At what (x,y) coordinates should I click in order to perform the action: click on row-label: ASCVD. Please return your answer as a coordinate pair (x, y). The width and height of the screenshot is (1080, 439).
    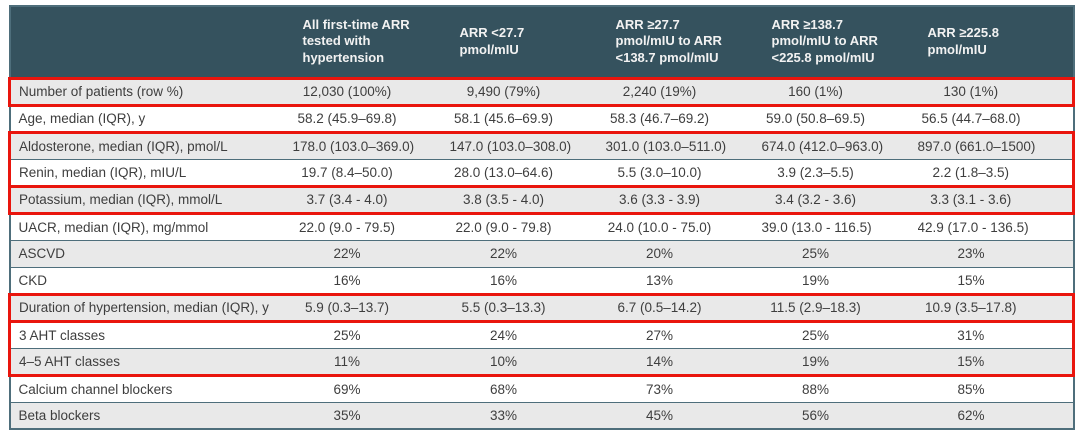
    Looking at the image, I should click on (151, 253).